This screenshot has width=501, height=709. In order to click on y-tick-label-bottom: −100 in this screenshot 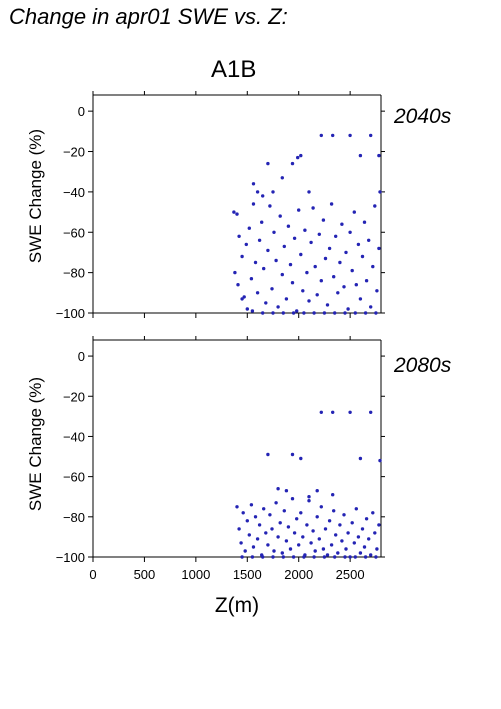, I will do `click(70, 557)`.